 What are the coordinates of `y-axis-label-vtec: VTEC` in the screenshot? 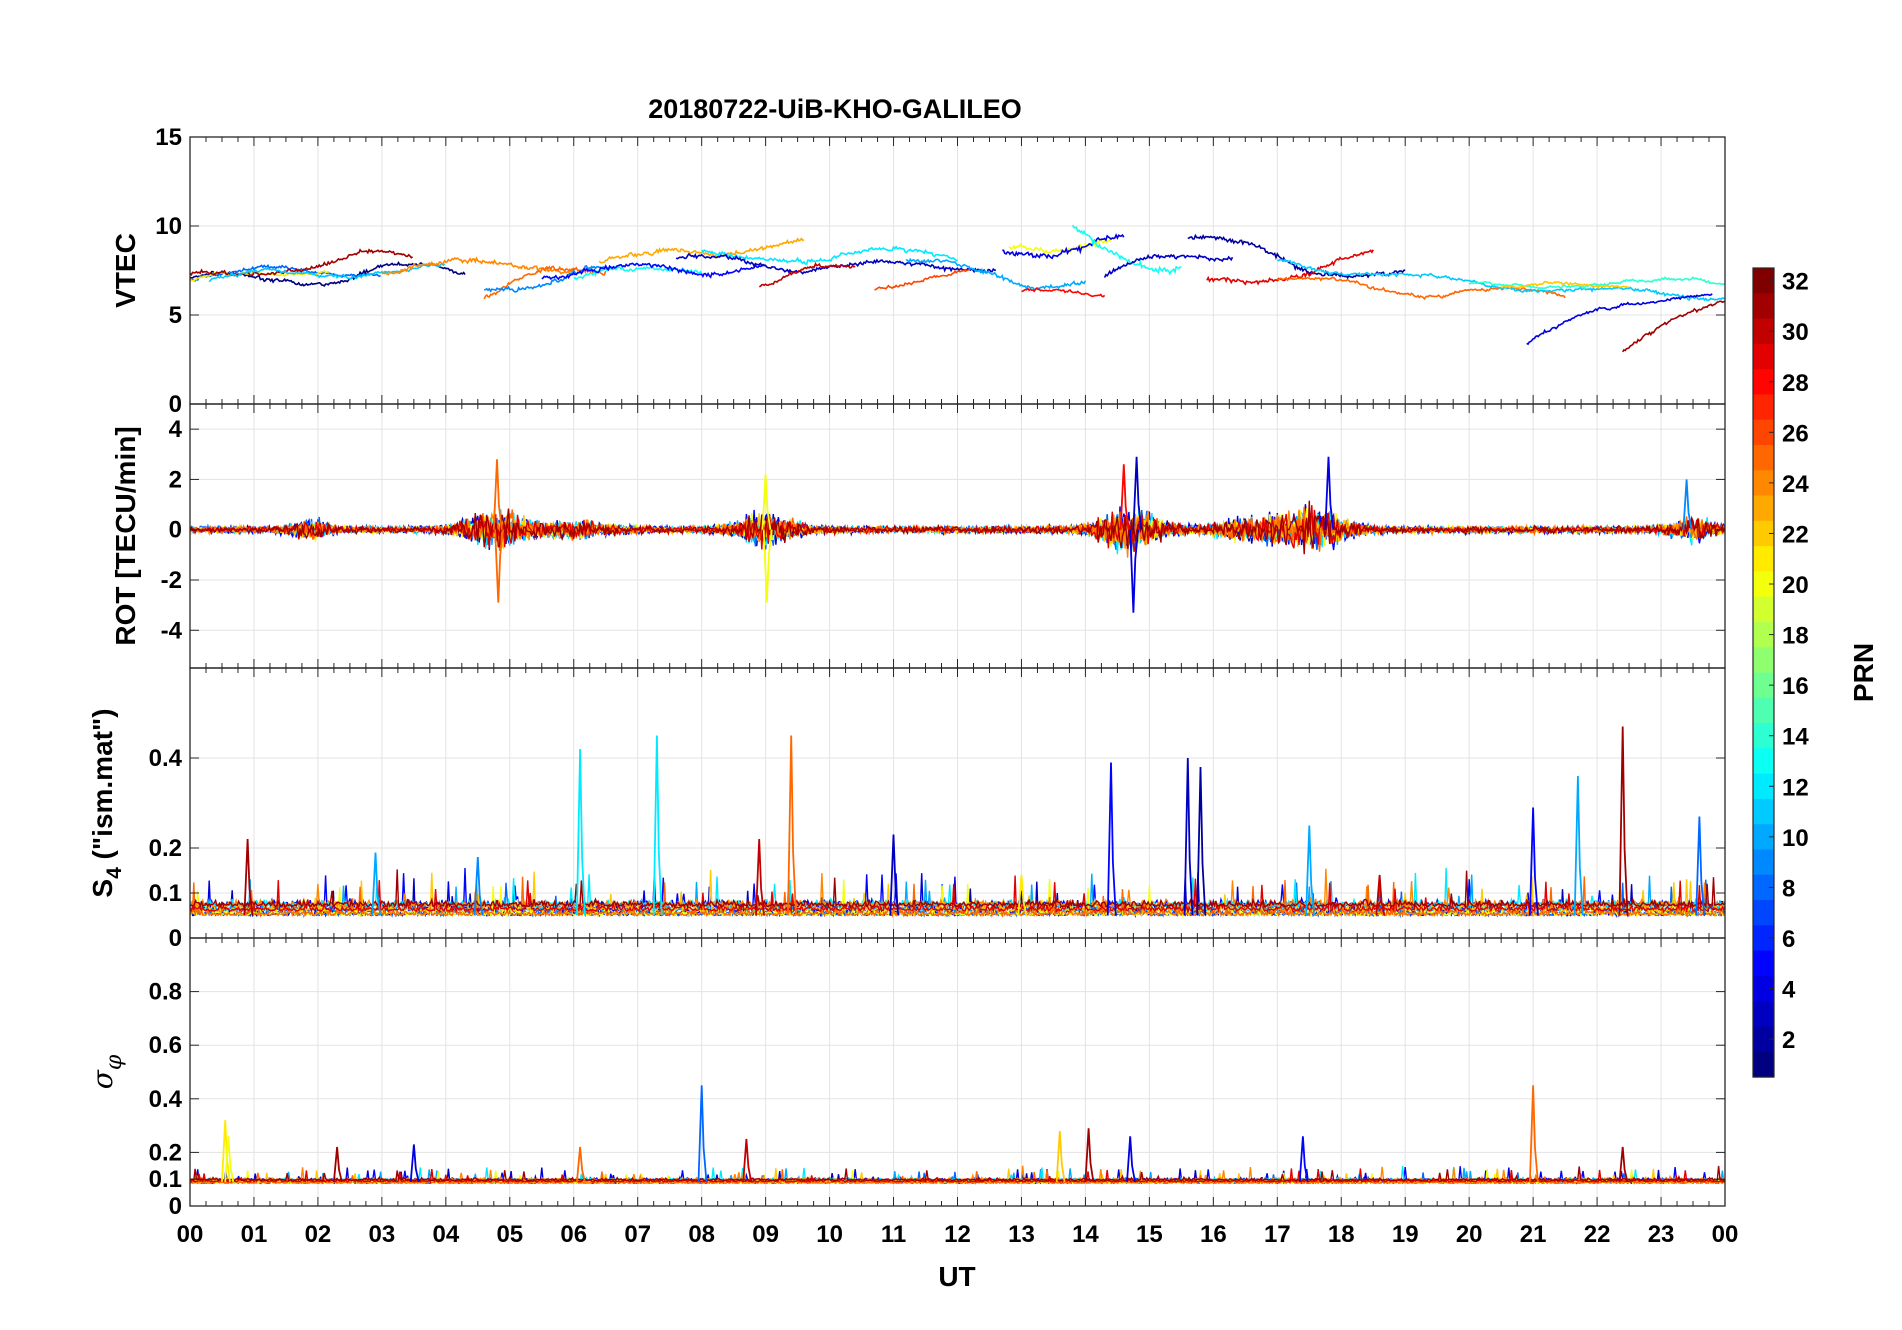 It's located at (125, 270).